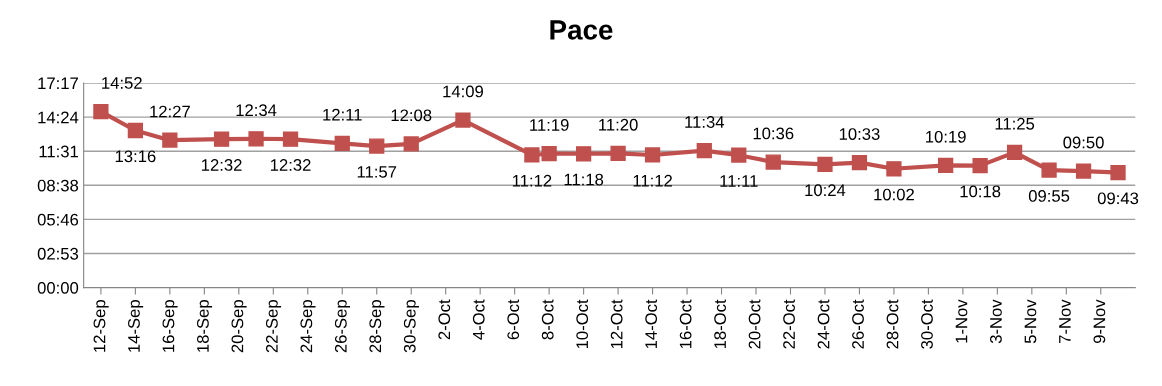 This screenshot has height=386, width=1162. I want to click on x-tick-label: 24-Oct, so click(823, 324).